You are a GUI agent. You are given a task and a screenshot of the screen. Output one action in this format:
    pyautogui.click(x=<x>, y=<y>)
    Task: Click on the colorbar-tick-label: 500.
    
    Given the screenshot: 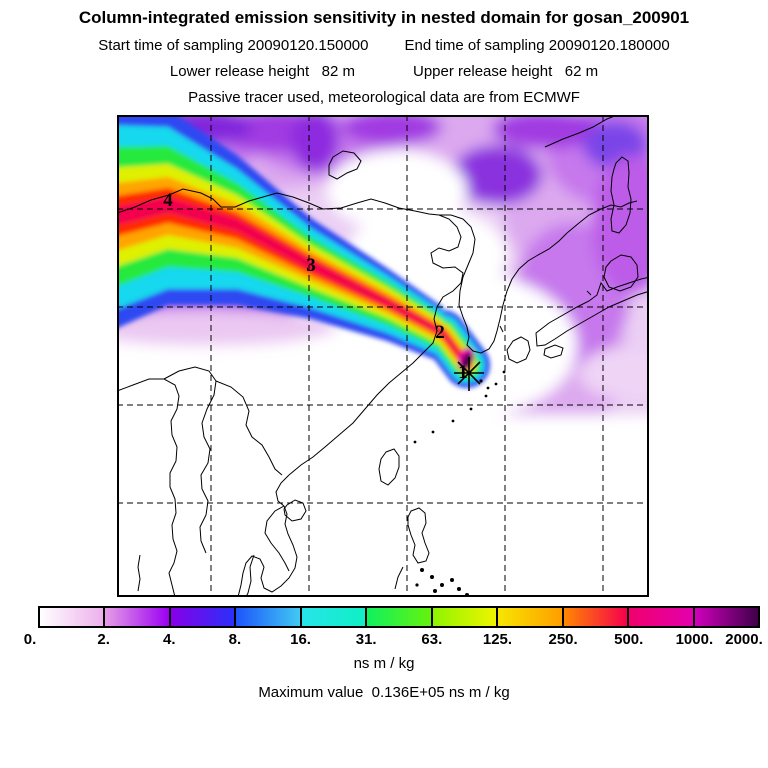 What is the action you would take?
    pyautogui.click(x=629, y=639)
    